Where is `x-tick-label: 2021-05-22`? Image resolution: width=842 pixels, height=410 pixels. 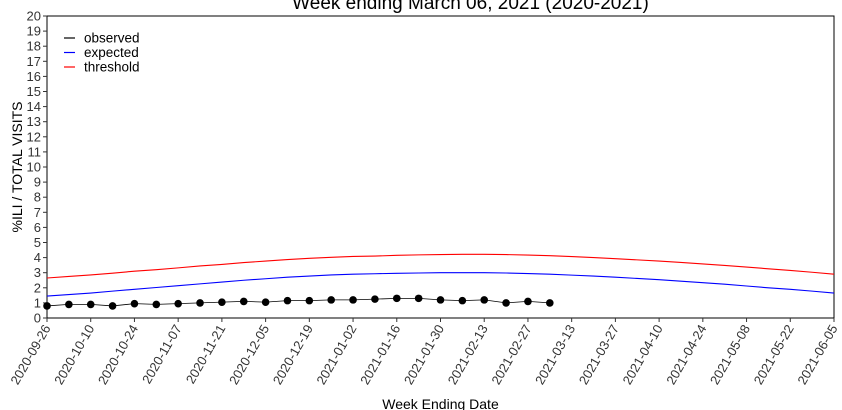
x-tick-label: 2021-05-22 is located at coordinates (774, 354).